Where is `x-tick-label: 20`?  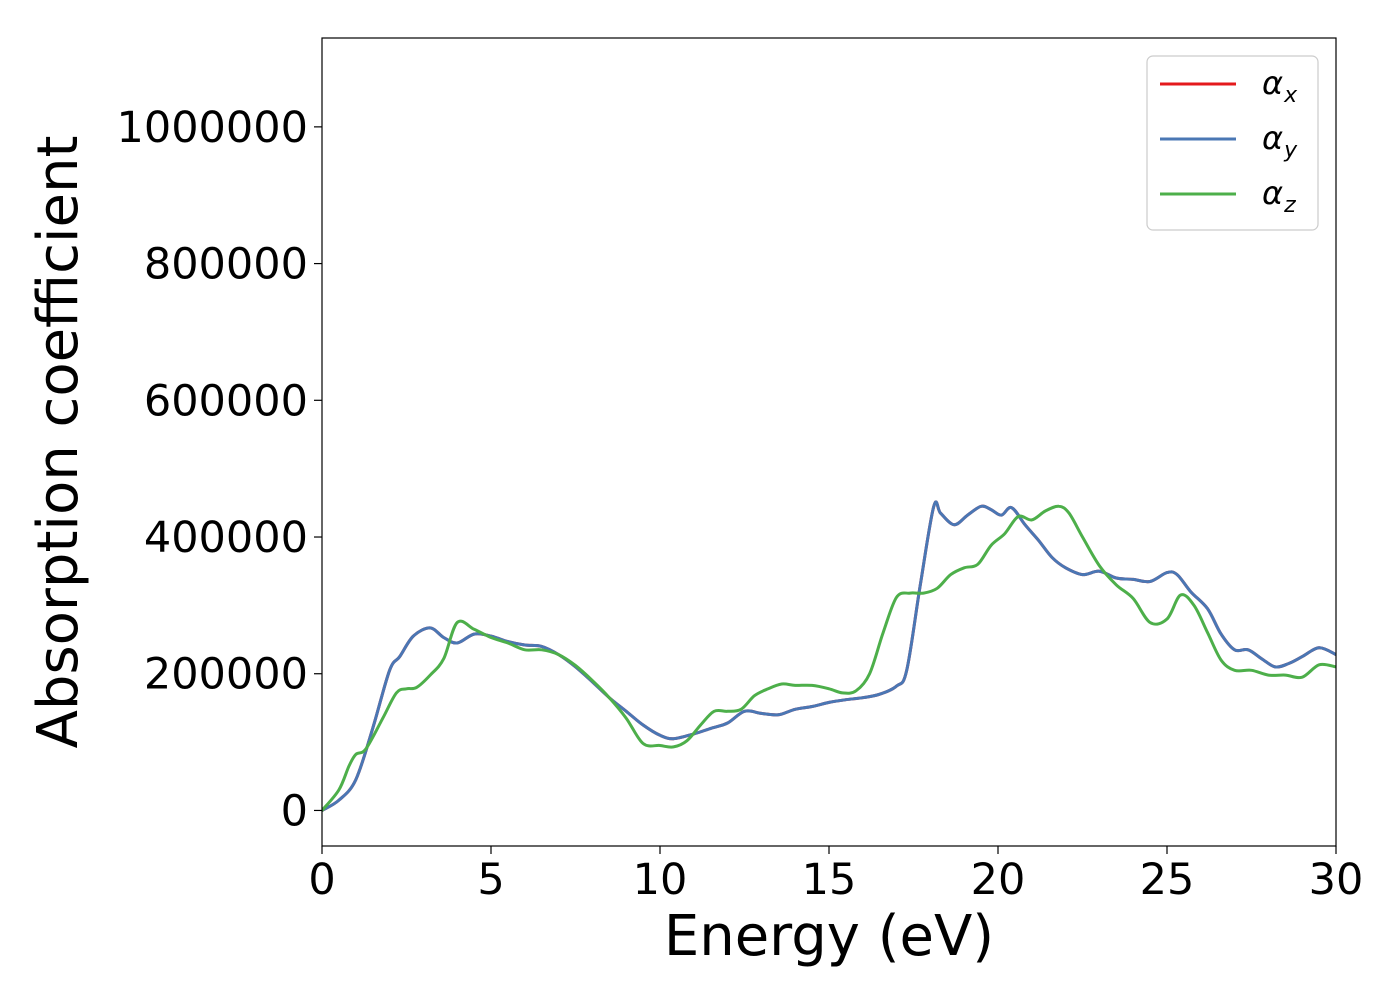 x-tick-label: 20 is located at coordinates (998, 880).